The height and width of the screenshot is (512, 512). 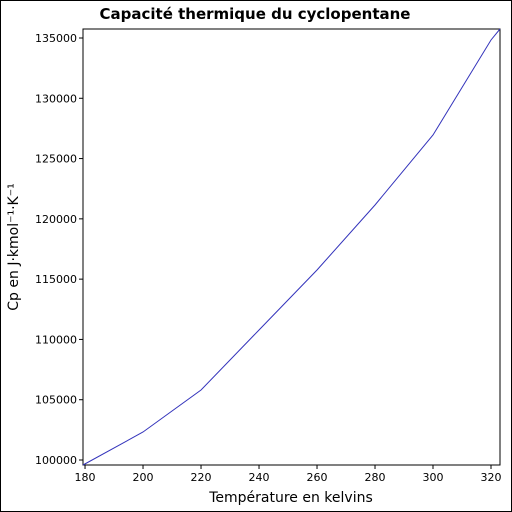 I want to click on y-tick-label: 130000, so click(x=56, y=98).